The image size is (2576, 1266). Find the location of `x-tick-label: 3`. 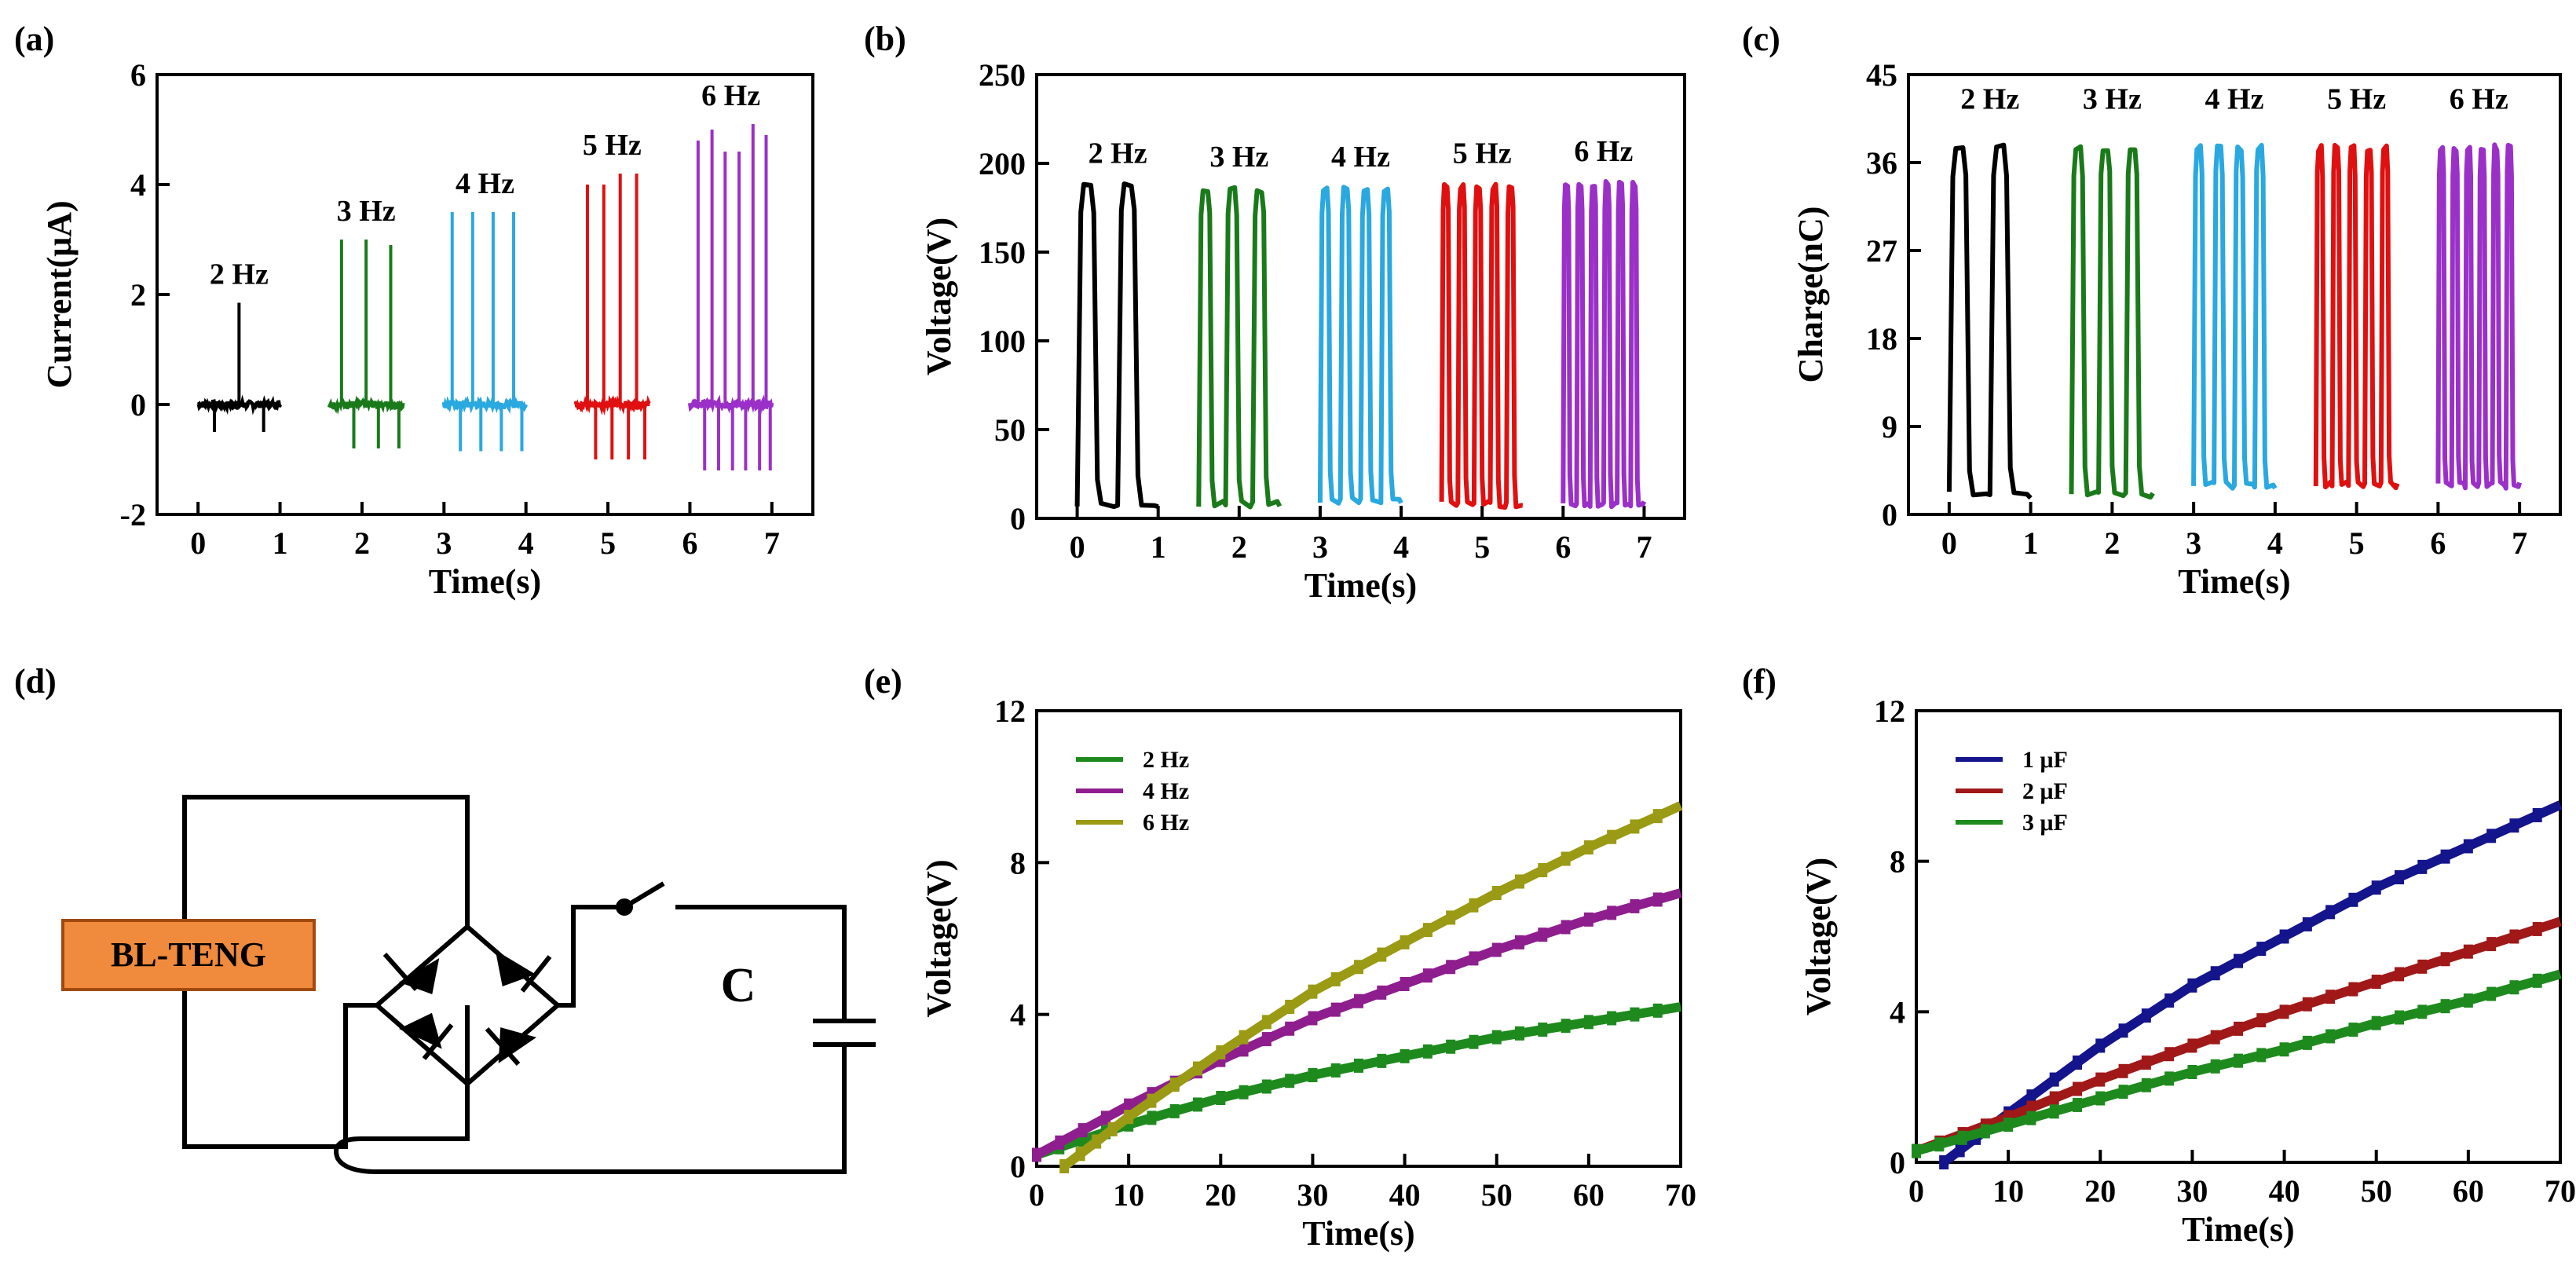

x-tick-label: 3 is located at coordinates (1320, 547).